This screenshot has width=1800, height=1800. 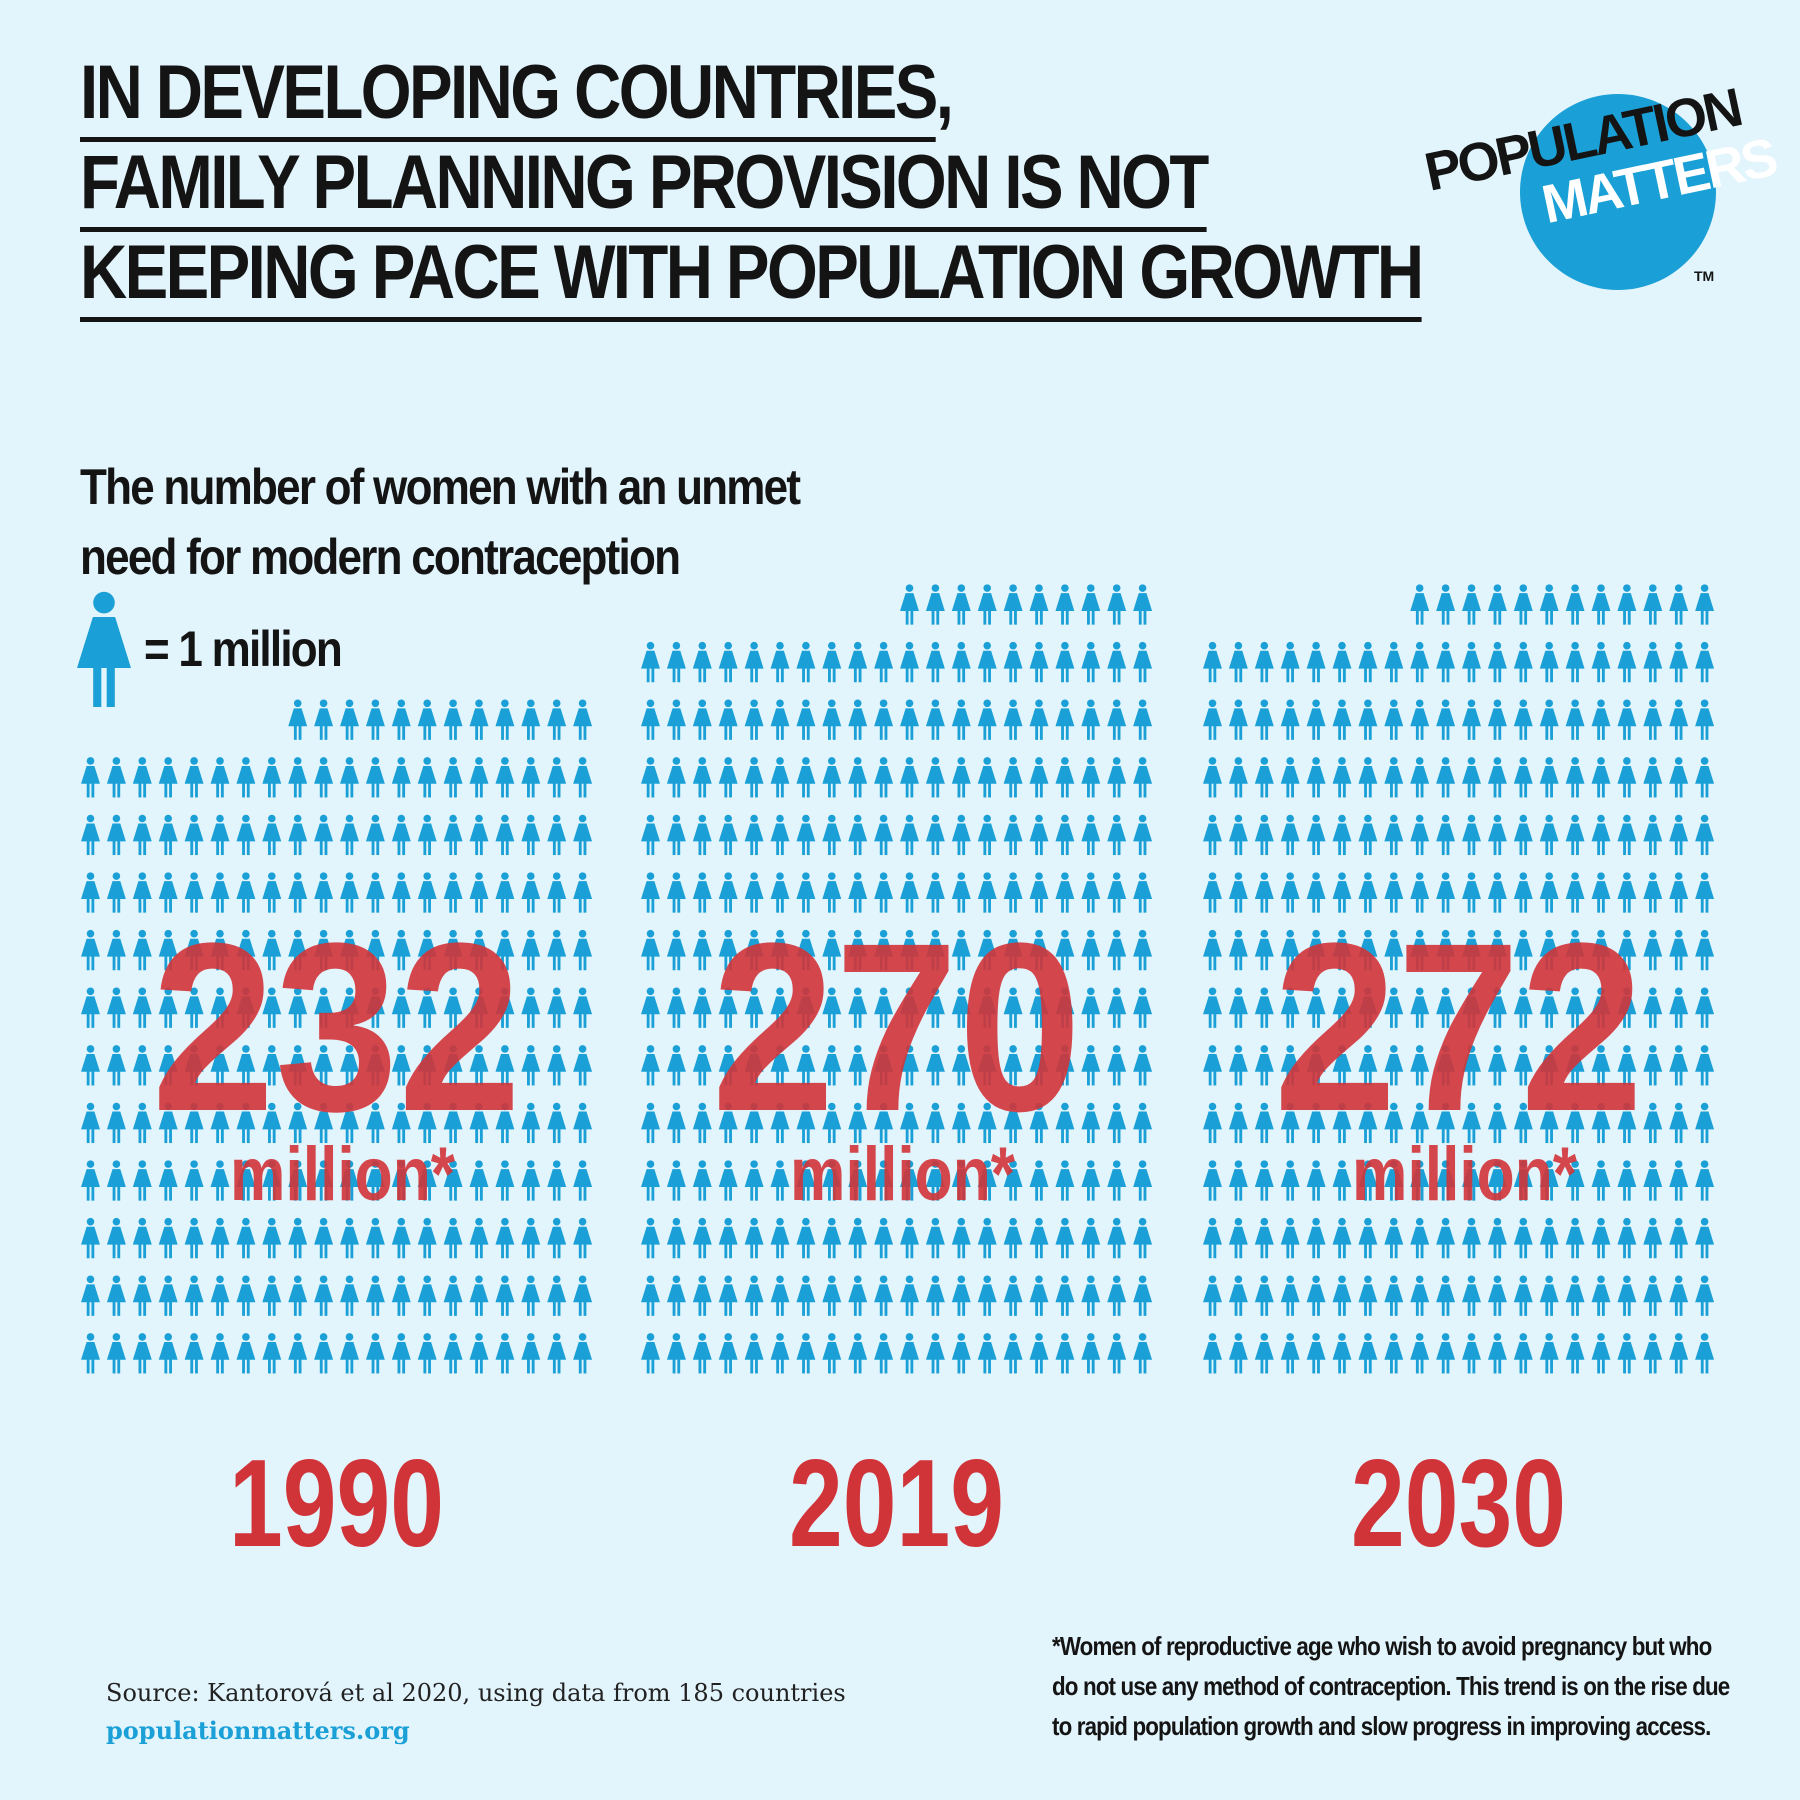 I want to click on population-matters-logo: POPULATION MATTERS TM, so click(x=1585, y=189).